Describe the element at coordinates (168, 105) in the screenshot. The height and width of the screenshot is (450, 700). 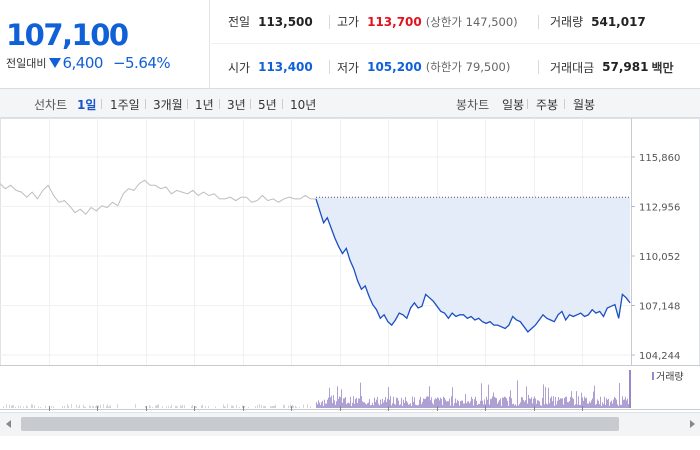
I see `tab-3-months: 3개월` at that location.